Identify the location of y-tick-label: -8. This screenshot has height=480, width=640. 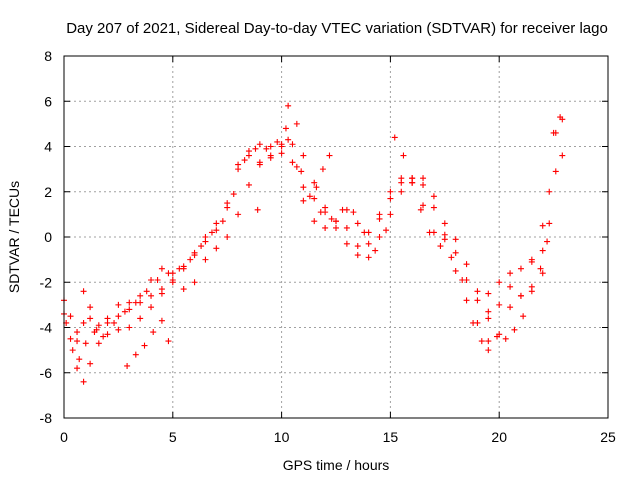
(46, 418).